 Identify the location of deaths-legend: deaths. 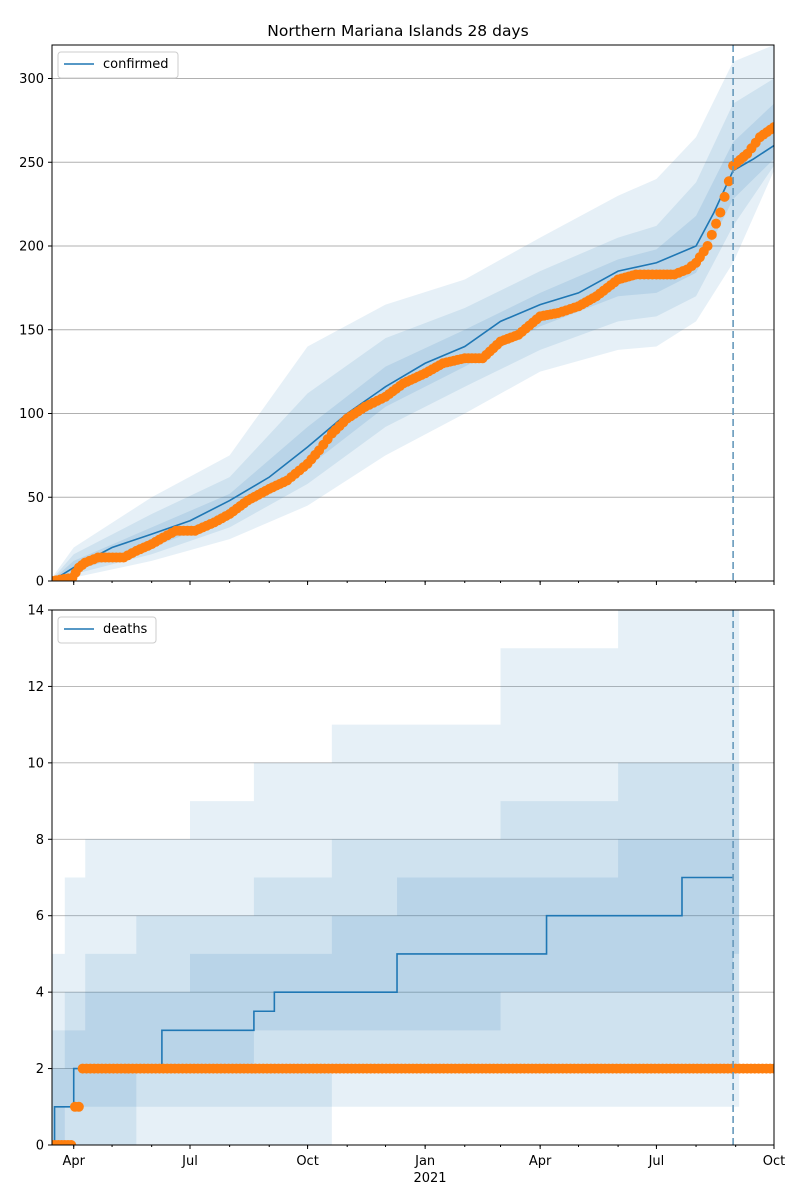
(107, 630).